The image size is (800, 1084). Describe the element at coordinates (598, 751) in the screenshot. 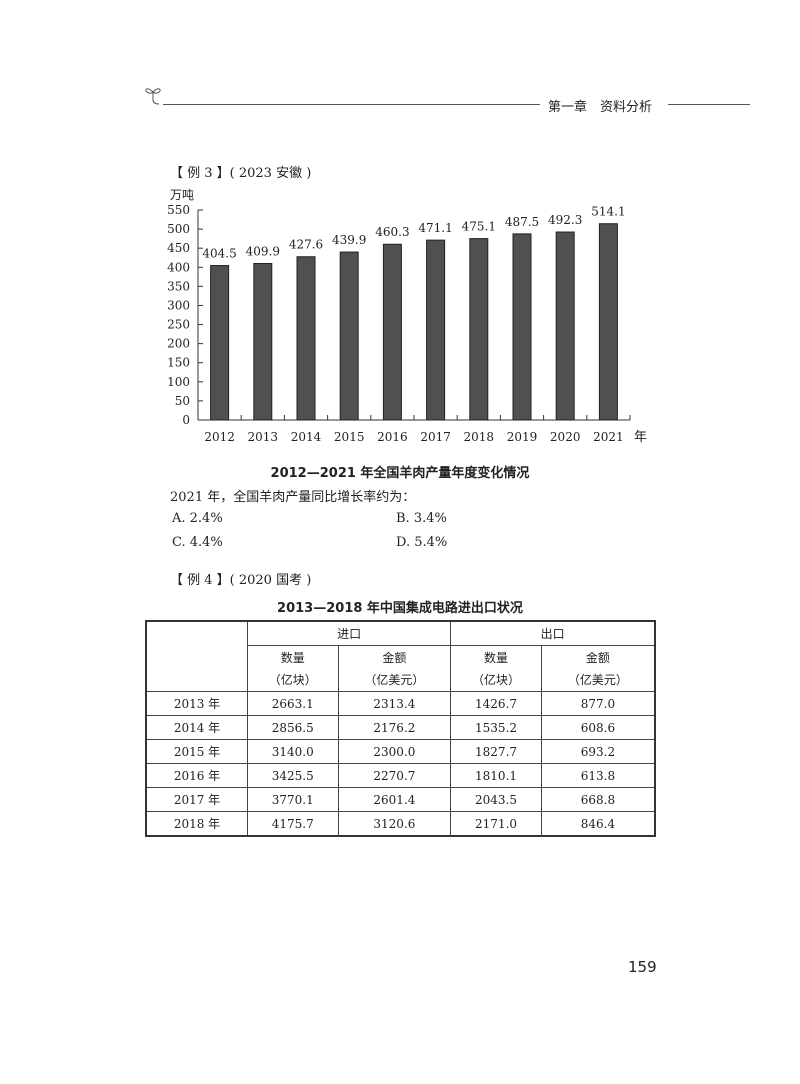

I see `table-cell: 693.2` at that location.